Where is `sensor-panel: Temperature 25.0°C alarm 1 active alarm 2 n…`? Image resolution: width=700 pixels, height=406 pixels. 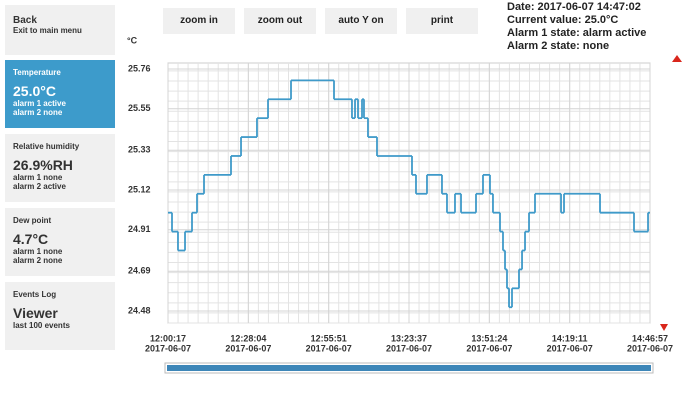
sensor-panel: Temperature 25.0°C alarm 1 active alarm 2 n… is located at coordinates (60, 94).